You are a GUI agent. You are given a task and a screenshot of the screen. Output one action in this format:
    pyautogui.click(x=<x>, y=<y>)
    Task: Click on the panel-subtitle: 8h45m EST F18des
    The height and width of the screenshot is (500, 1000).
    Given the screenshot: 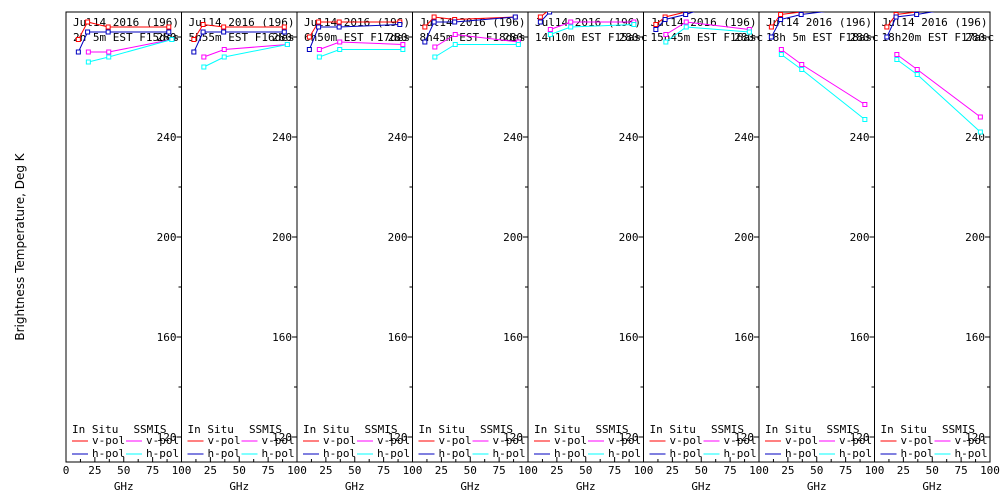 What is the action you would take?
    pyautogui.click(x=473, y=37)
    